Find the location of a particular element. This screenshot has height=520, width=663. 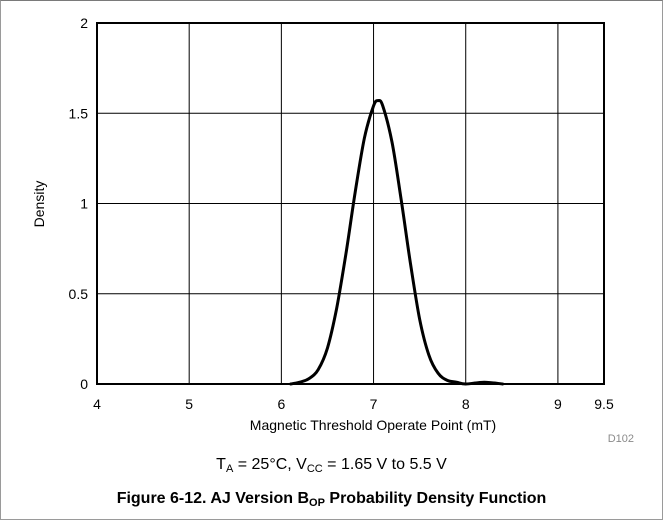

caption-subscript: OP is located at coordinates (317, 503).